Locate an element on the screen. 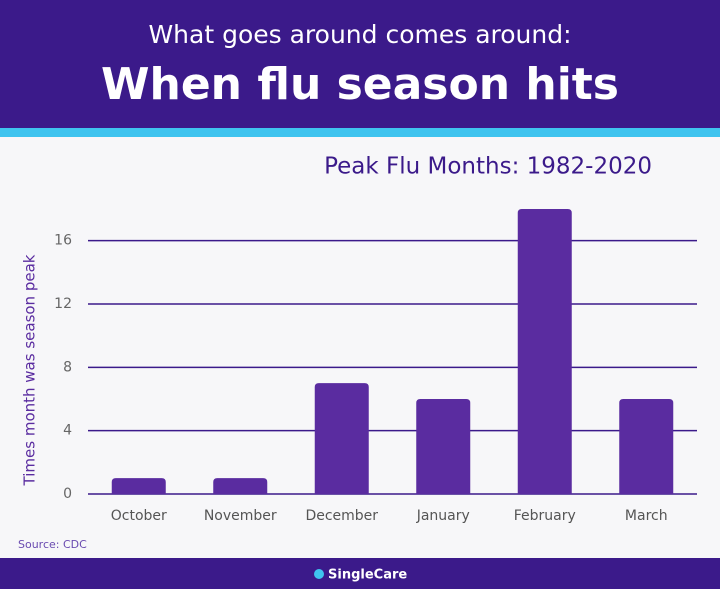 The width and height of the screenshot is (720, 589). source-note: Source: CDC is located at coordinates (52, 544).